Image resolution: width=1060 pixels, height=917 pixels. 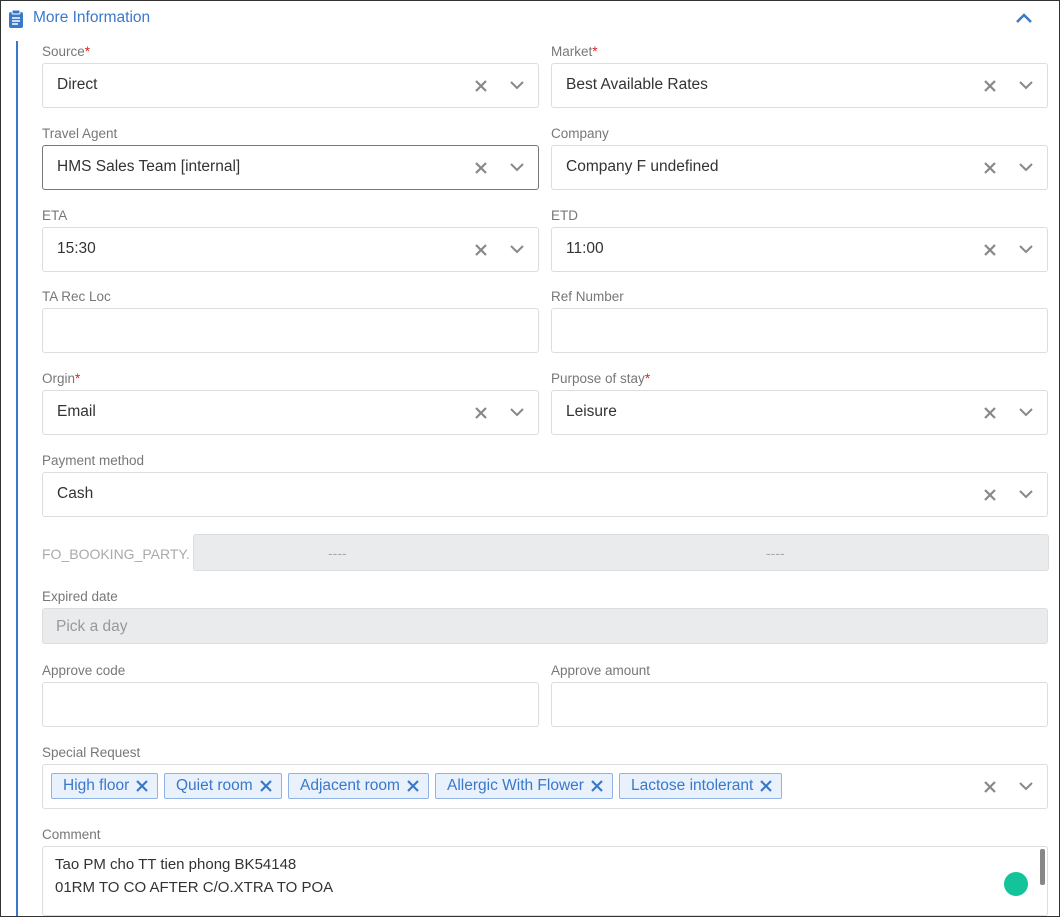 I want to click on comment-line: Tao PM cho TT tien phong BK54148, so click(x=176, y=864).